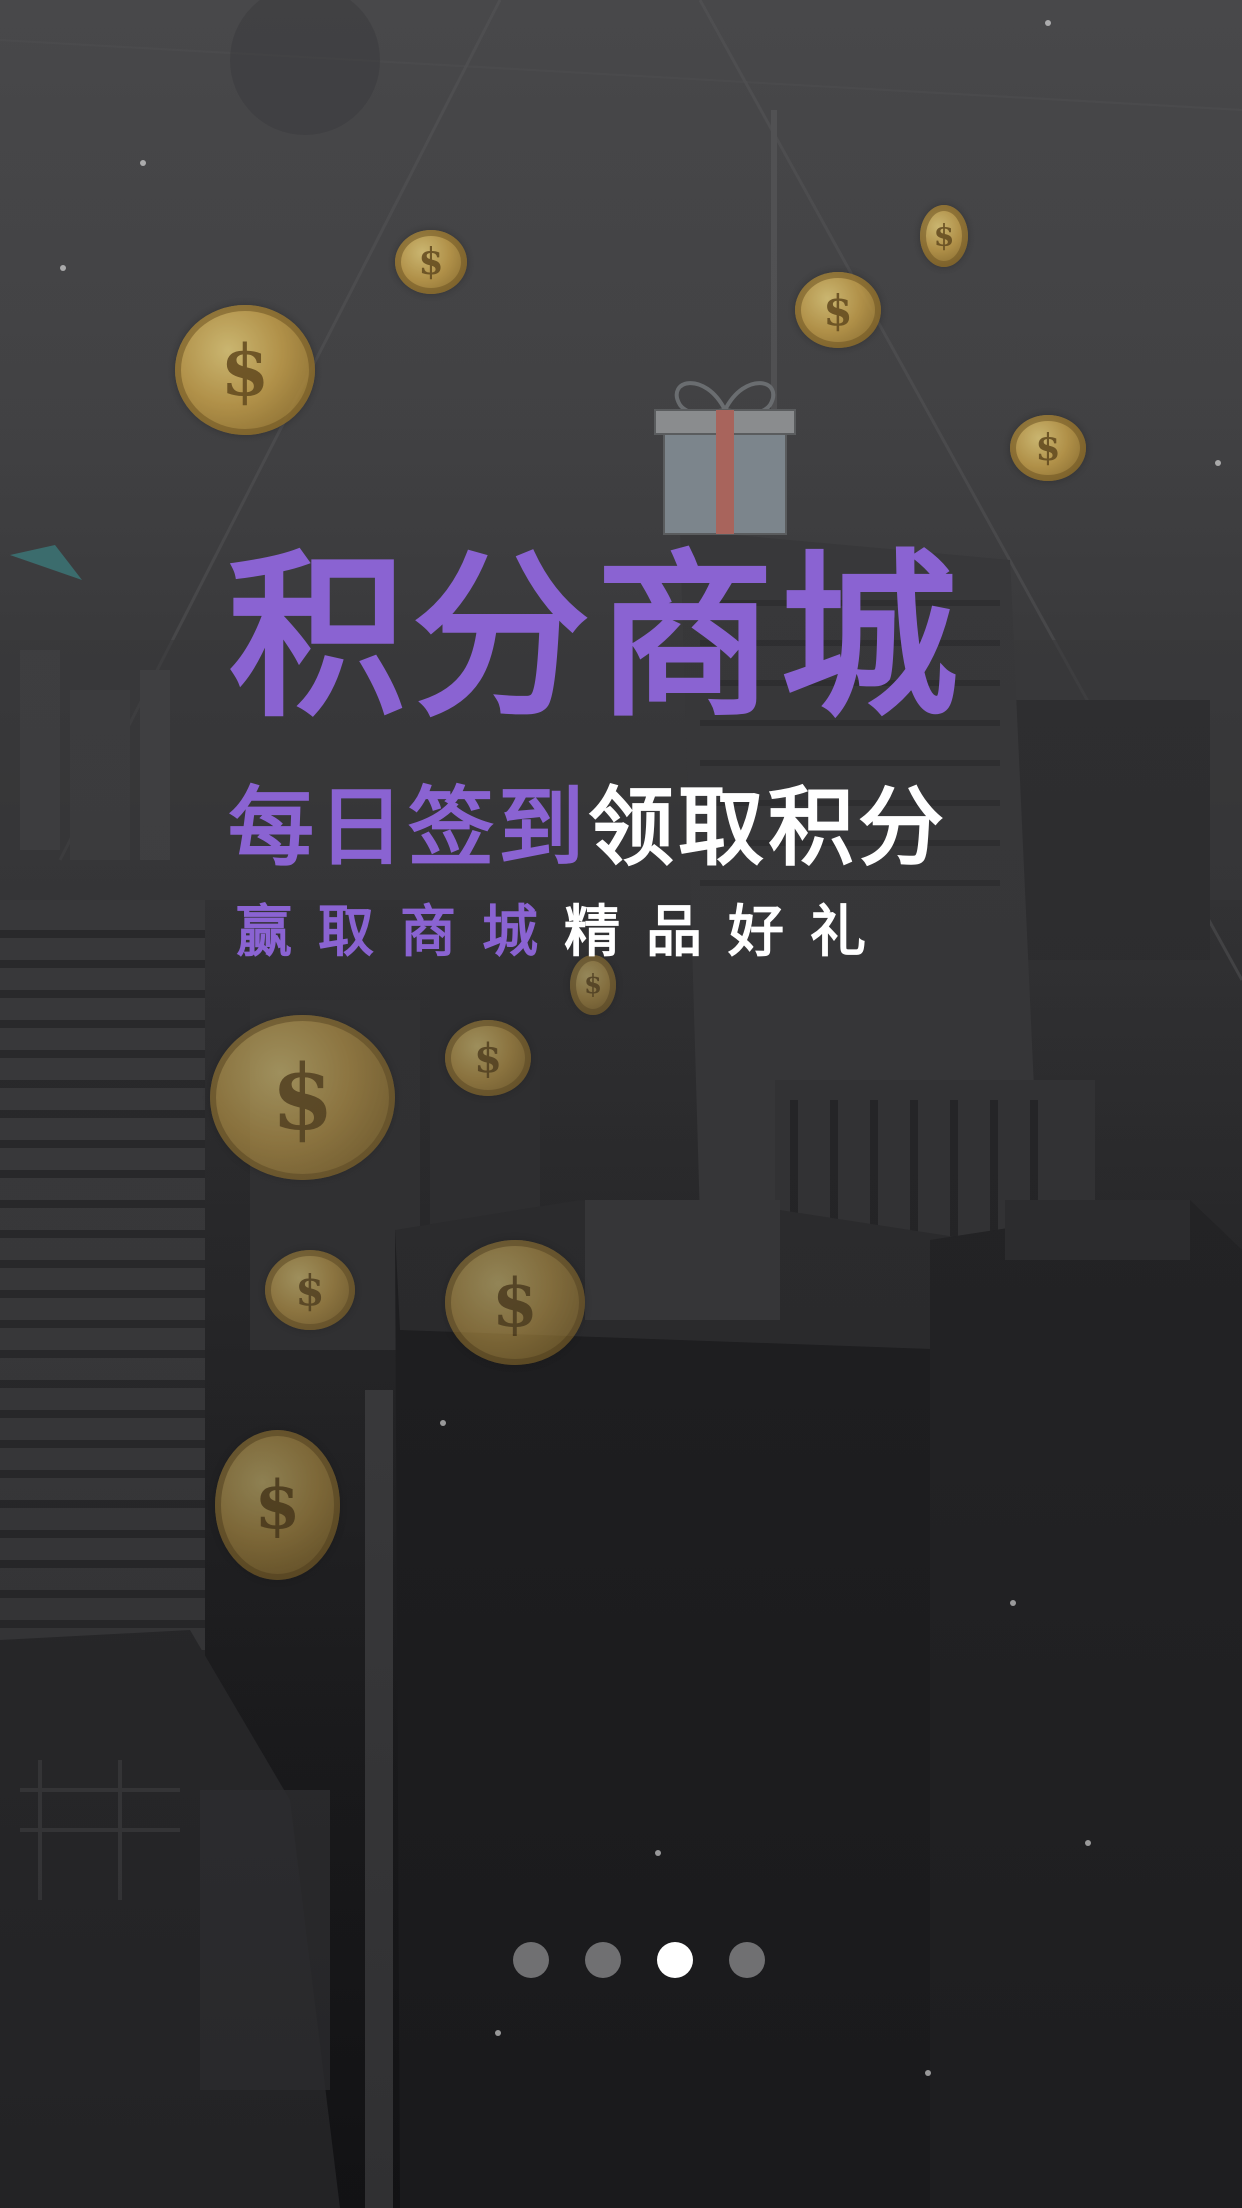  What do you see at coordinates (408, 828) in the screenshot?
I see `subtitle-highlight: 每日签到` at bounding box center [408, 828].